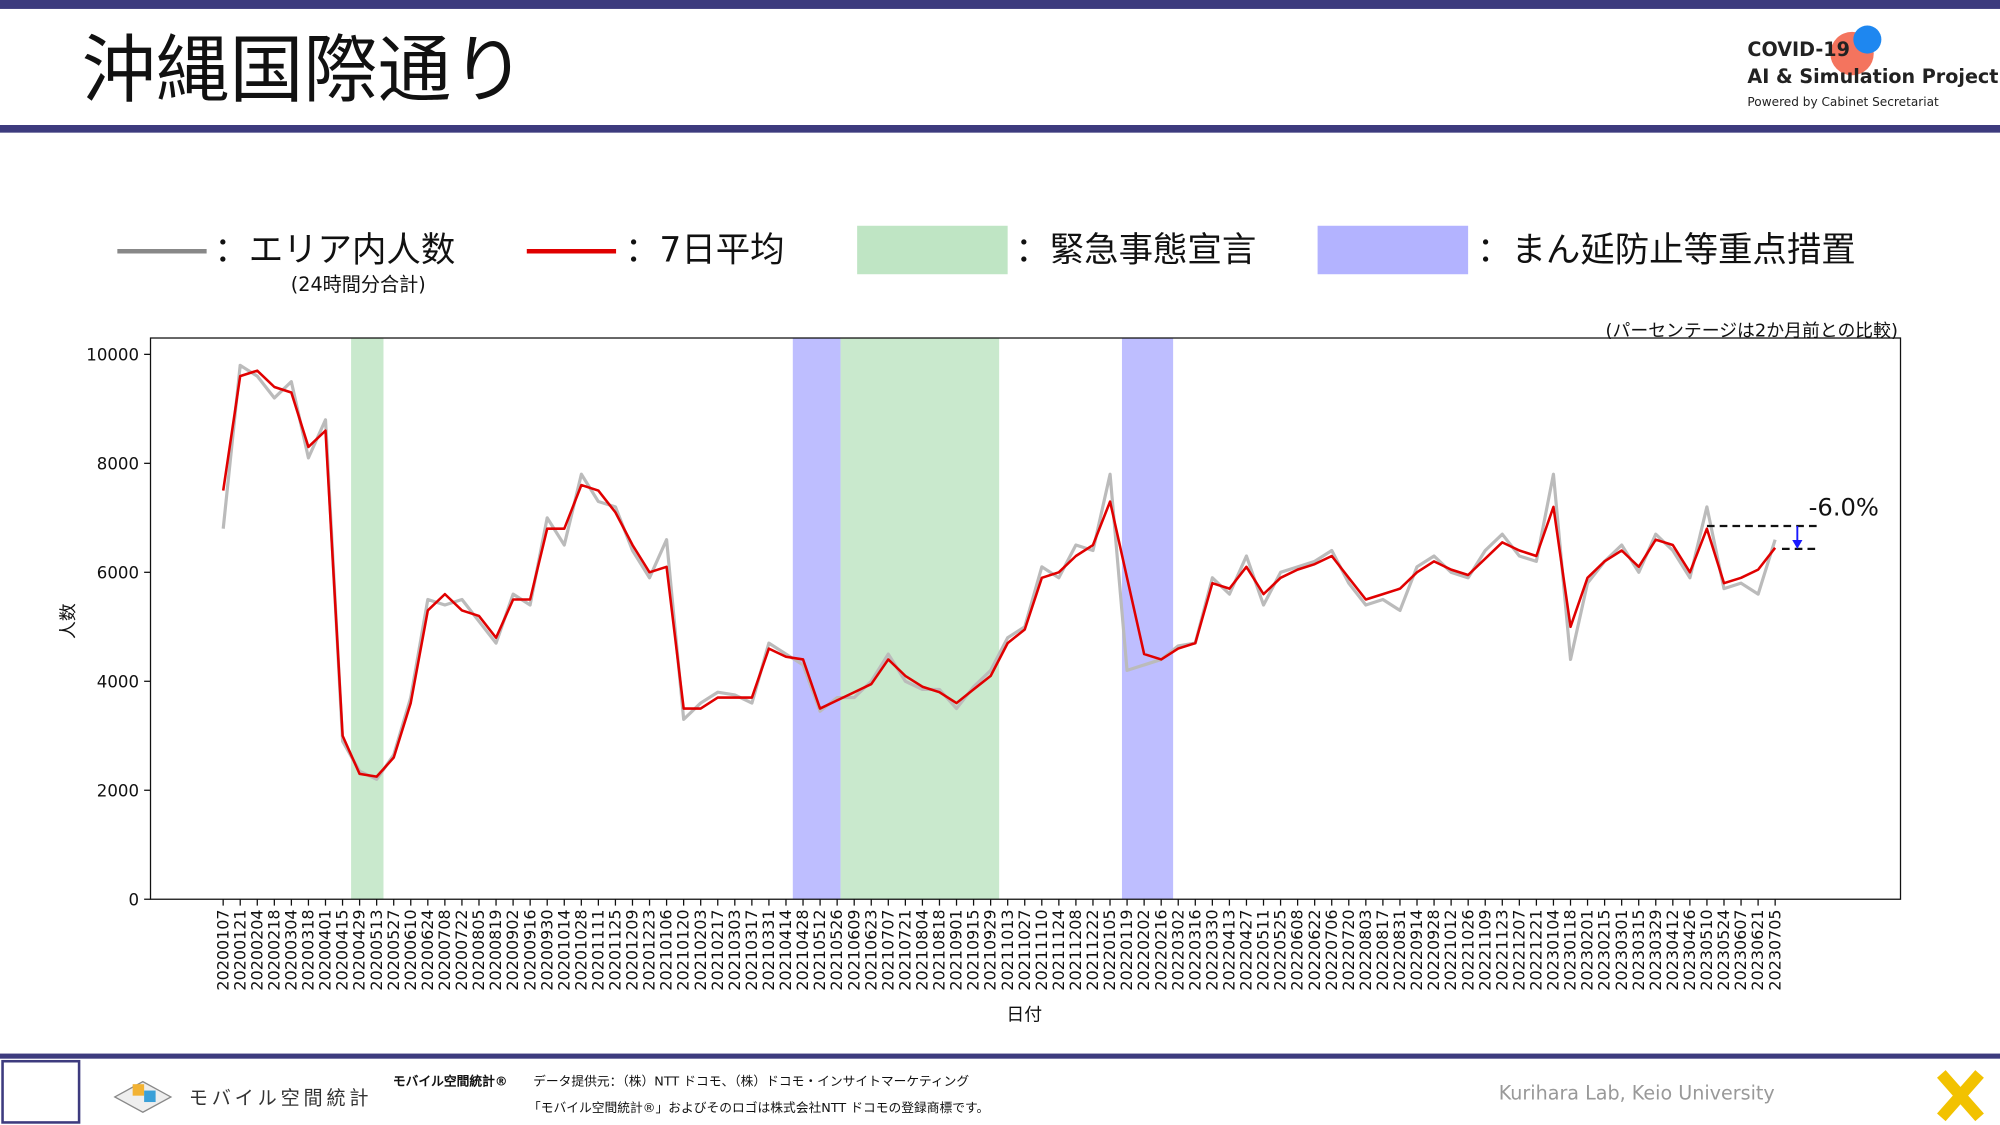 Image resolution: width=2000 pixels, height=1125 pixels. Describe the element at coordinates (410, 949) in the screenshot. I see `x-tick-label: 20200610` at that location.